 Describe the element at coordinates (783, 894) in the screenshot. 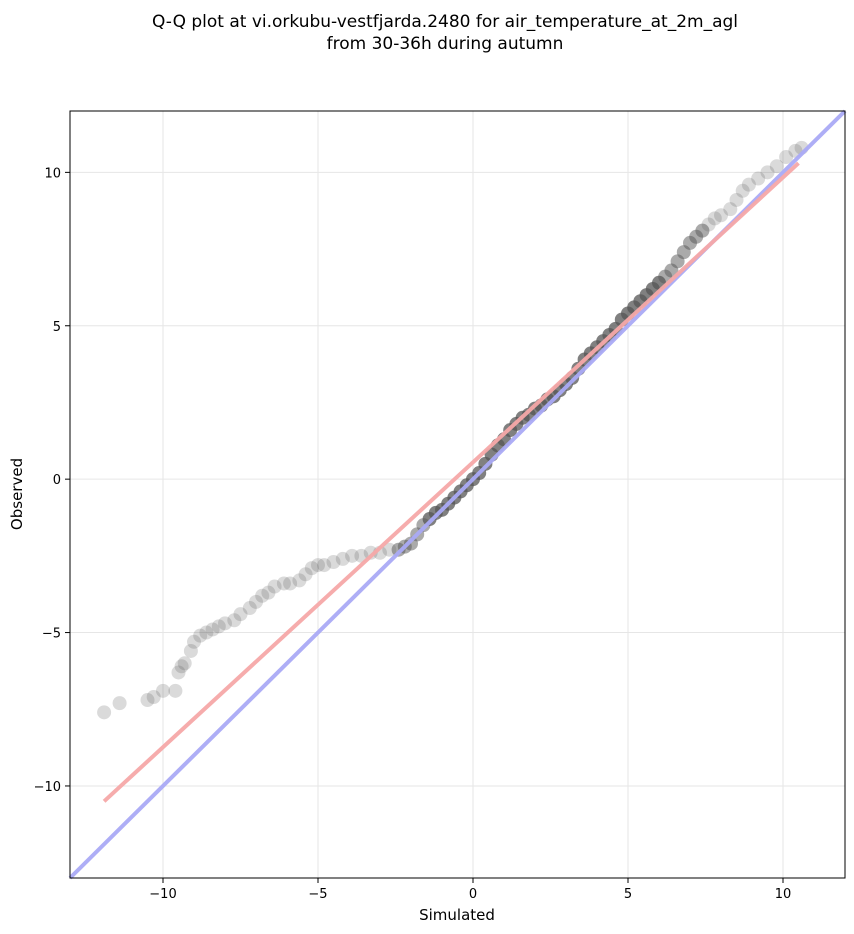

I see `x-tick-label: 10` at that location.